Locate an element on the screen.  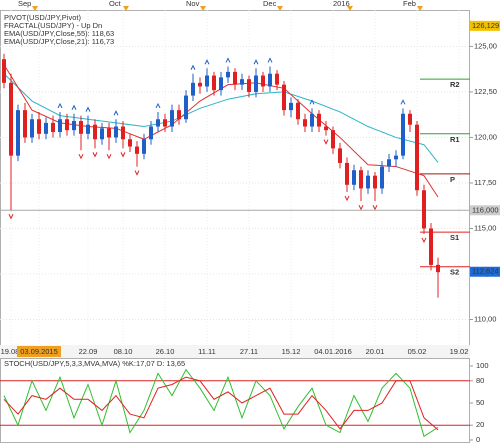
pivot-label: R2 is located at coordinates (455, 84).